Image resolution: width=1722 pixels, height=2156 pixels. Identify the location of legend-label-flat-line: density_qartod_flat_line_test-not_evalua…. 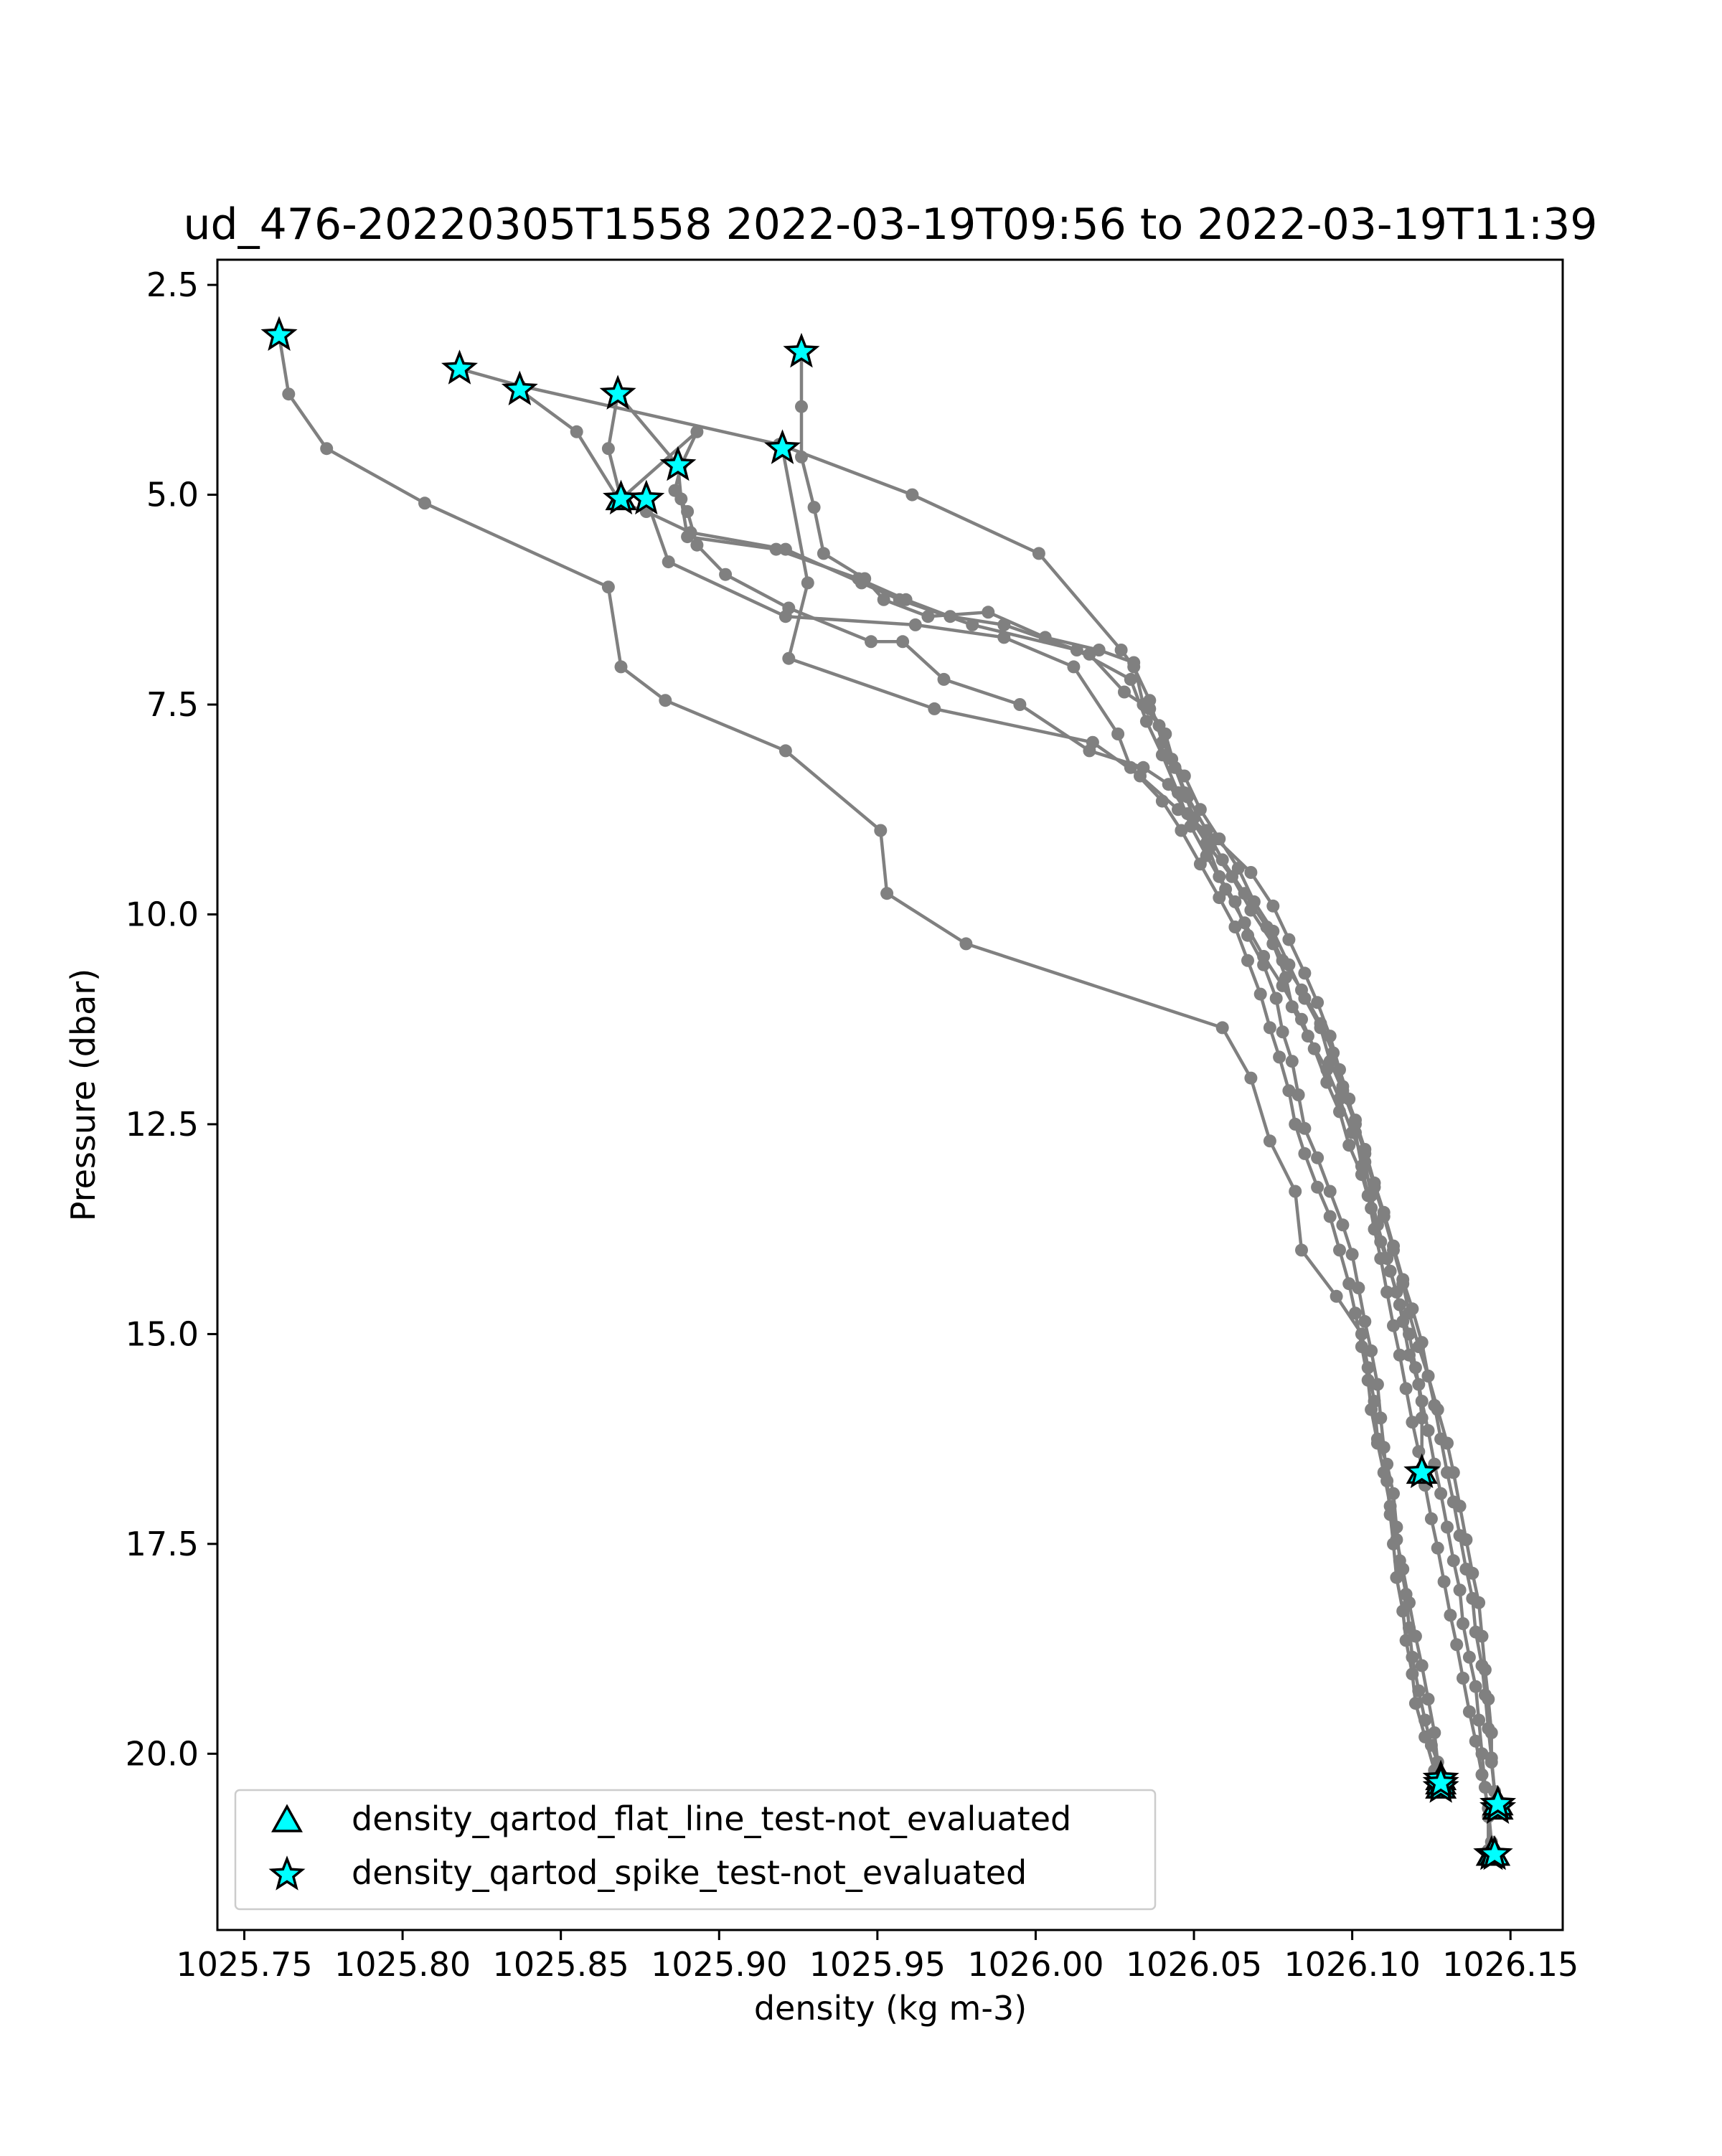
(712, 1818).